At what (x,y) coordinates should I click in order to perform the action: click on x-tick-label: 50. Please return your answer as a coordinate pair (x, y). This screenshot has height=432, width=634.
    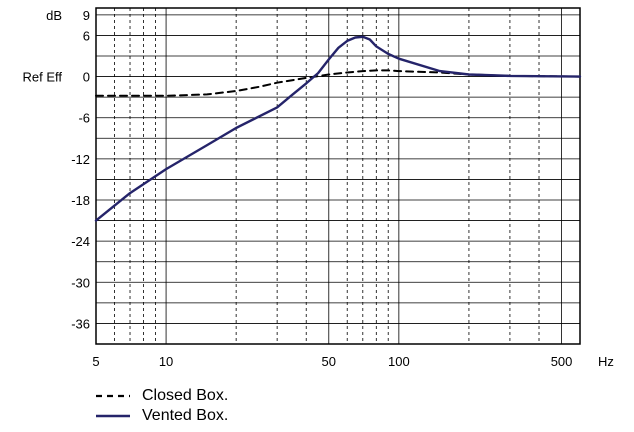
    Looking at the image, I should click on (329, 361).